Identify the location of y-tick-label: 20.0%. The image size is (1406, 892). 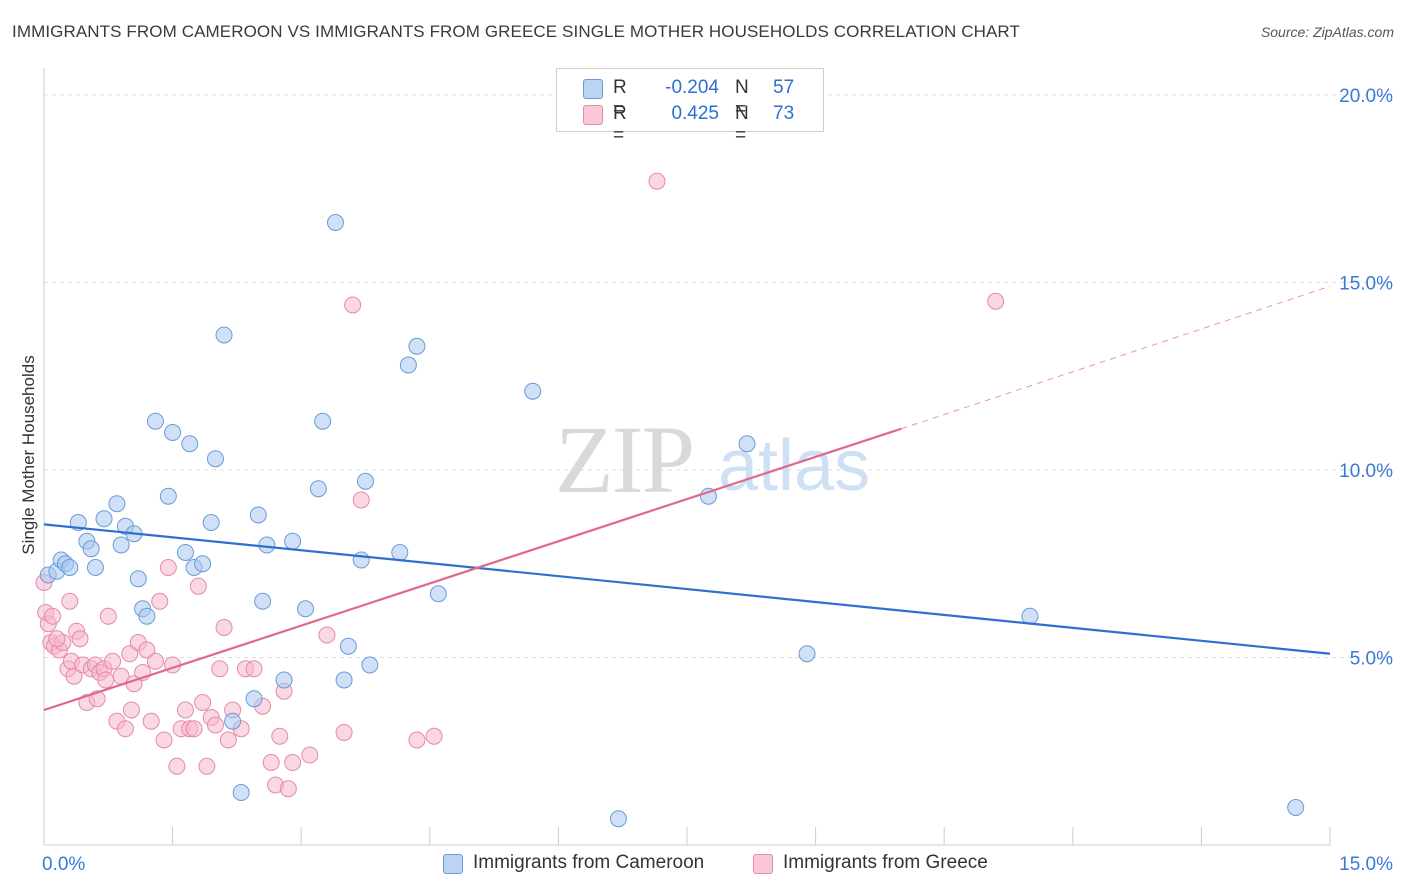
(1366, 96).